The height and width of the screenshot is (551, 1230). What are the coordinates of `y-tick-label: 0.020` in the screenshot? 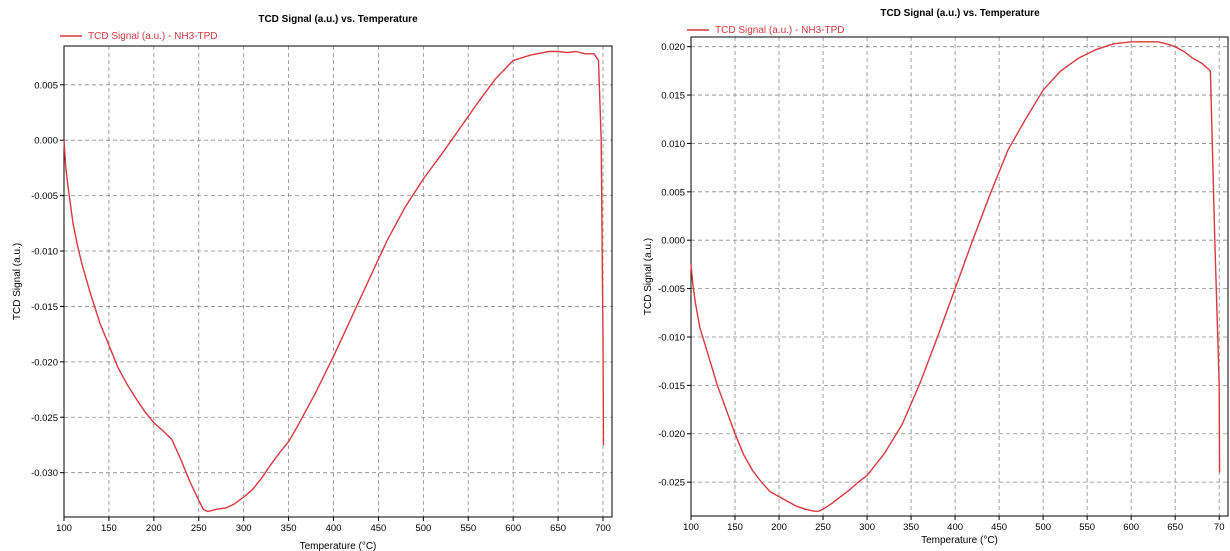 It's located at (673, 47).